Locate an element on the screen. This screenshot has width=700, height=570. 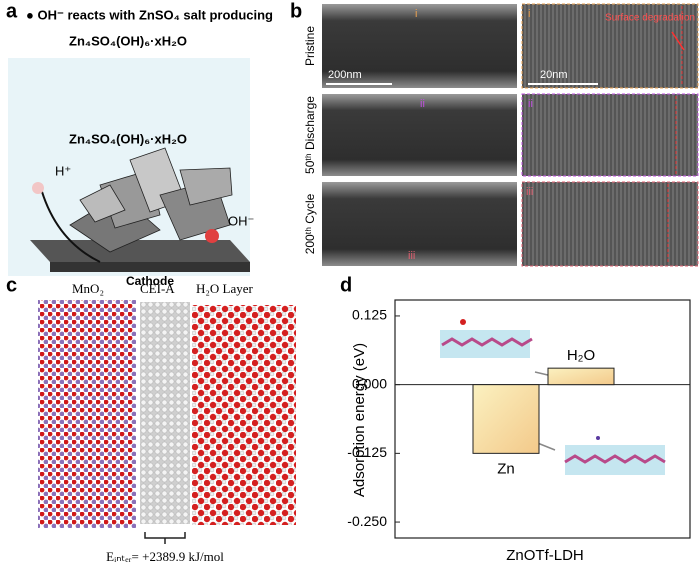
panel-label: d is located at coordinates (346, 285).